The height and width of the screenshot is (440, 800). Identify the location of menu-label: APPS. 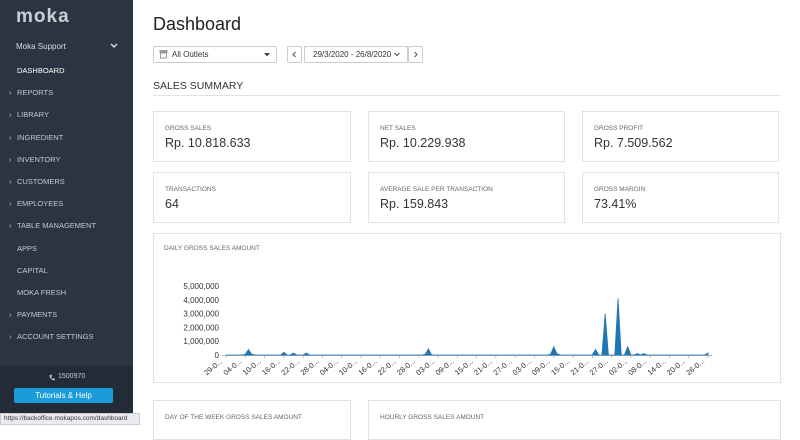
(27, 248).